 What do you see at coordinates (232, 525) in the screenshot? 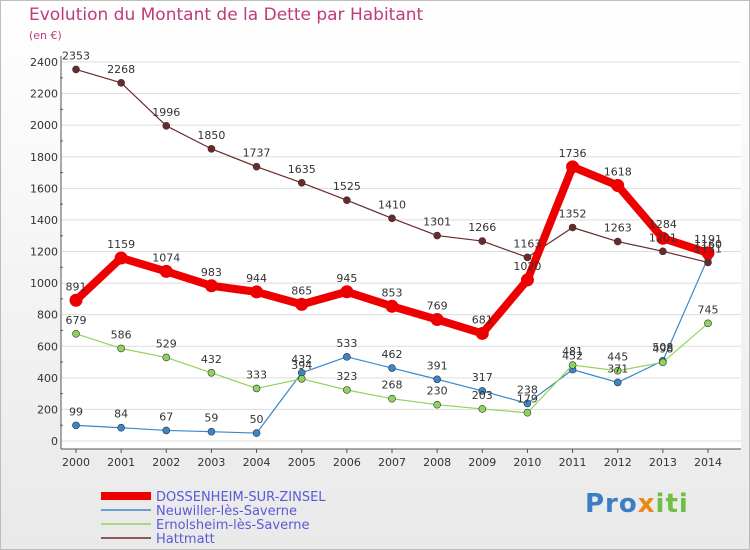
I see `legend-label: Ernolsheim-lès-Saverne` at bounding box center [232, 525].